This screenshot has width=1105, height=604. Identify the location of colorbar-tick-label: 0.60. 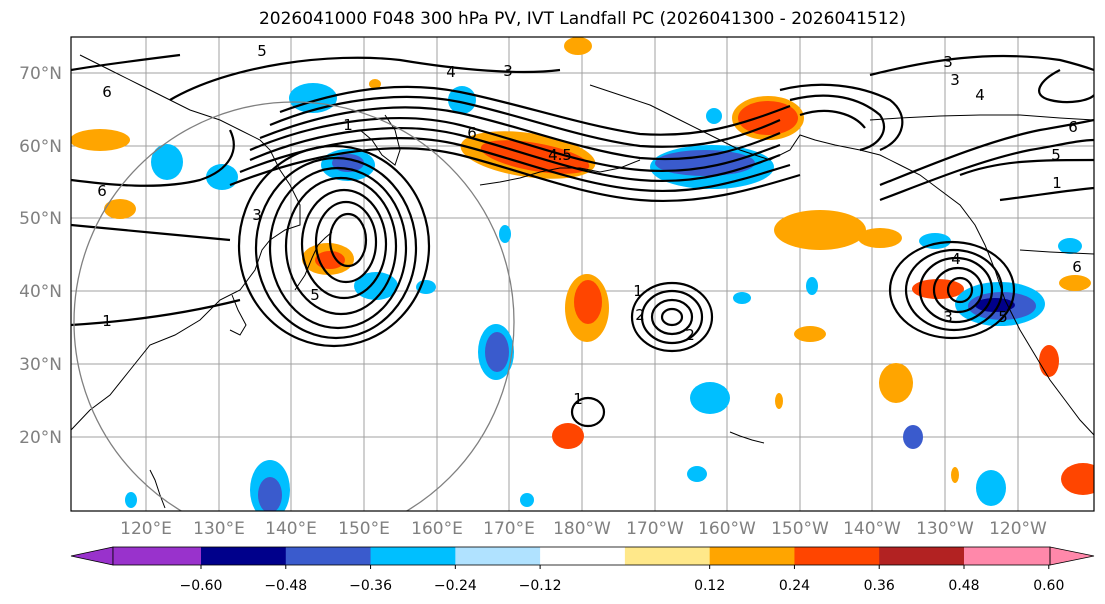
(1048, 586).